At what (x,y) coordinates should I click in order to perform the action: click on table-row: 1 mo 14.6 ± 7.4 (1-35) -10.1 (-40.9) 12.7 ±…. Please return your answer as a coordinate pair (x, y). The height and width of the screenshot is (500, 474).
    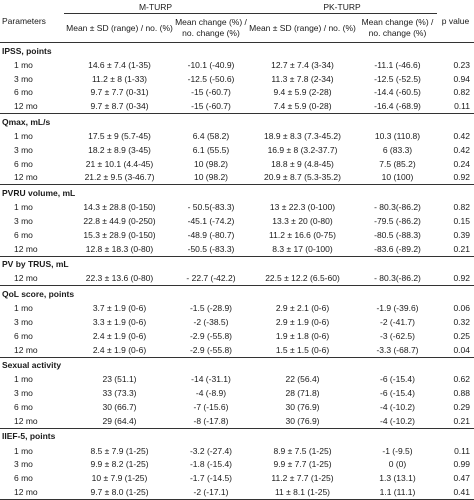
    Looking at the image, I should click on (237, 65).